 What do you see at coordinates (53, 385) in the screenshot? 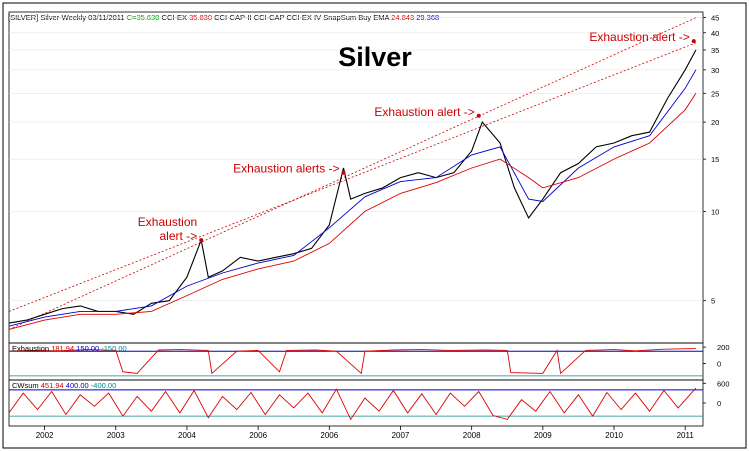
I see `indicator-legend-value: 451.94` at bounding box center [53, 385].